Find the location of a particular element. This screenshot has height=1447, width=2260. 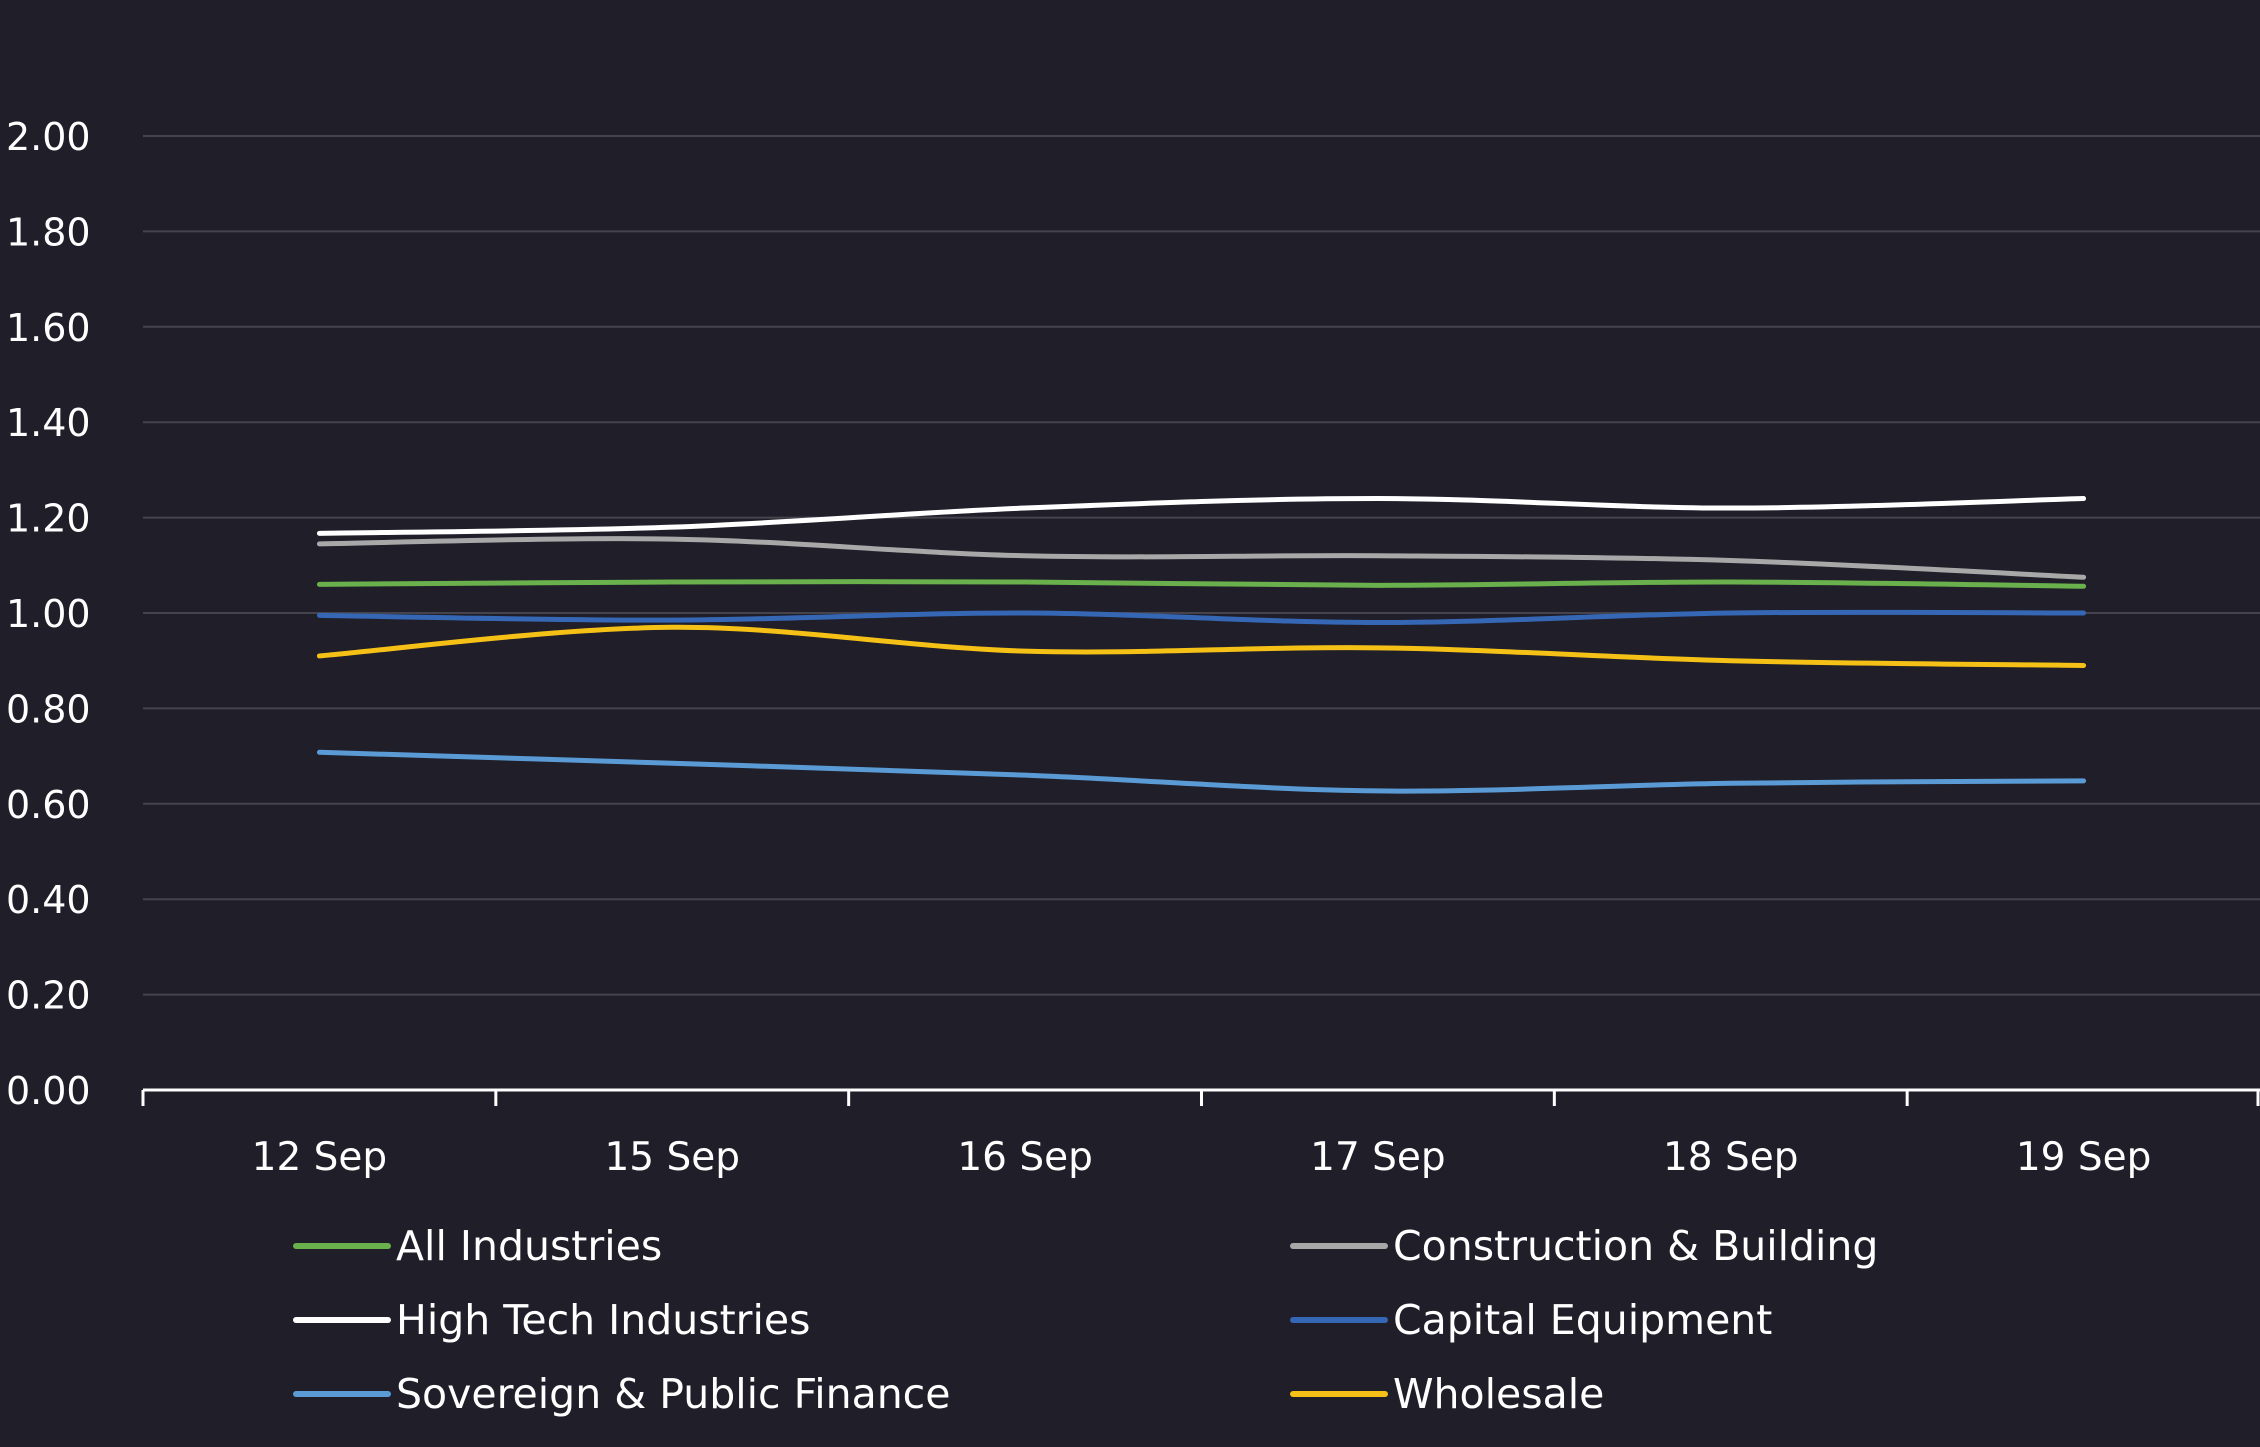

y-tick-label: 0.20 is located at coordinates (48, 996).